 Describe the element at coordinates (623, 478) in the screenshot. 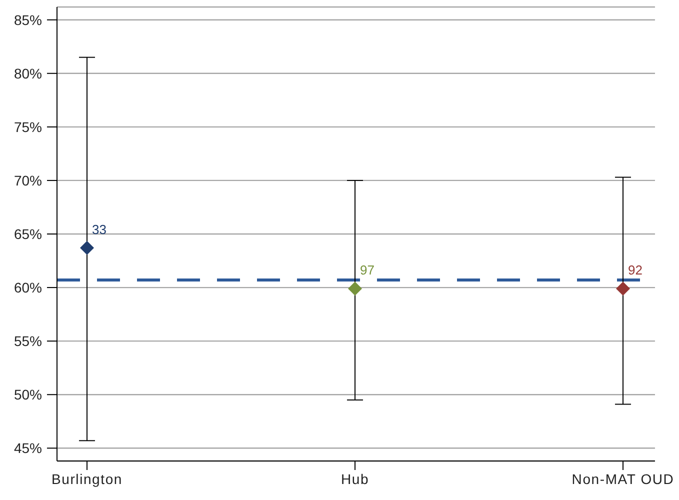

I see `x-tick-label: Non-MAT OUD` at that location.